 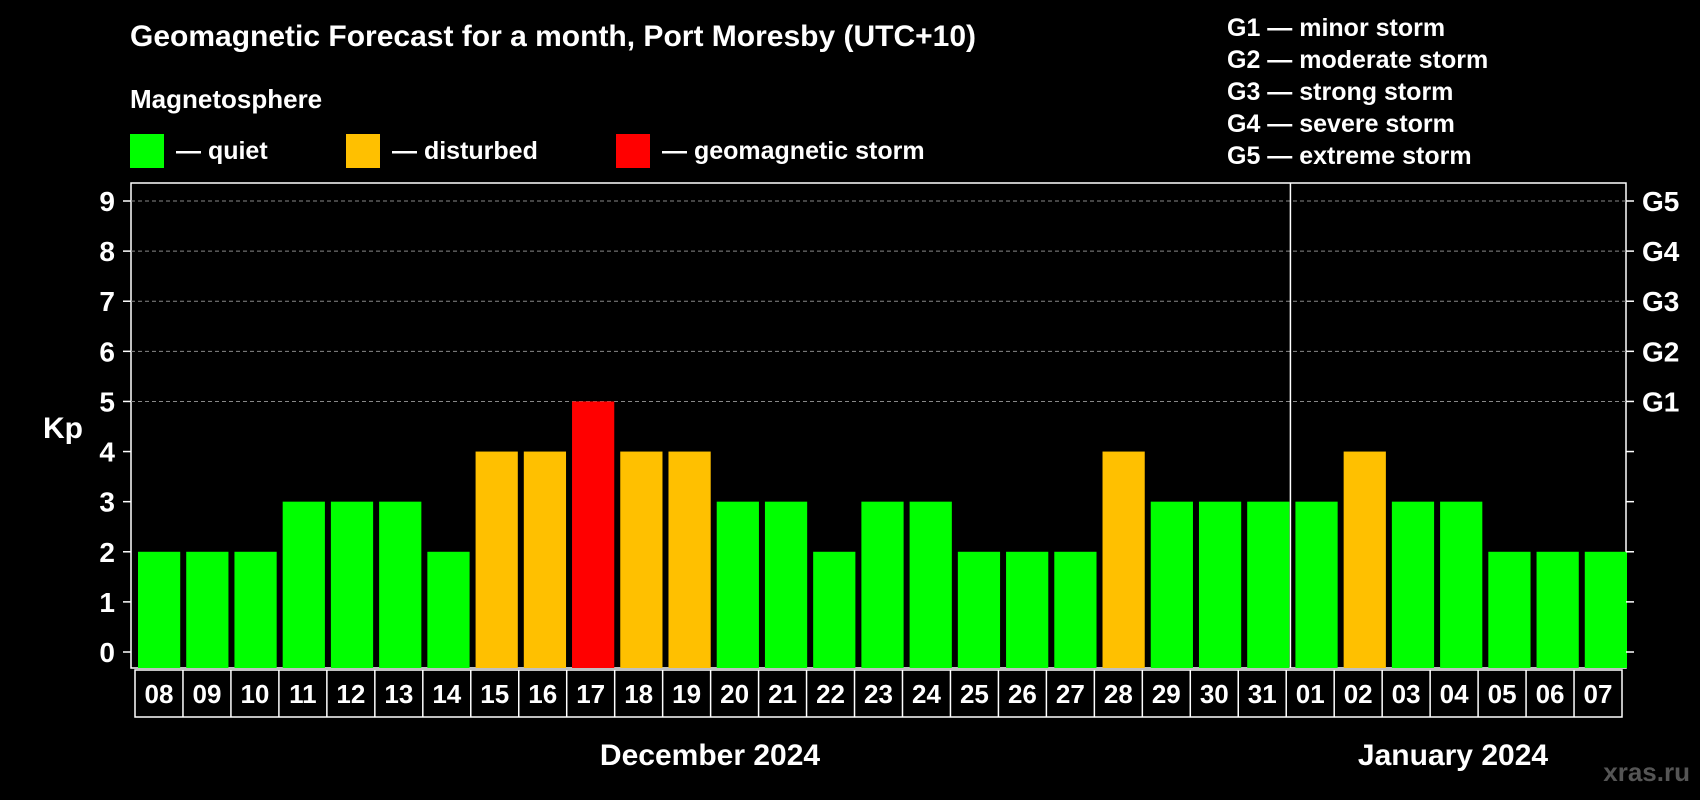 What do you see at coordinates (633, 151) in the screenshot?
I see `legend-swatch-storm` at bounding box center [633, 151].